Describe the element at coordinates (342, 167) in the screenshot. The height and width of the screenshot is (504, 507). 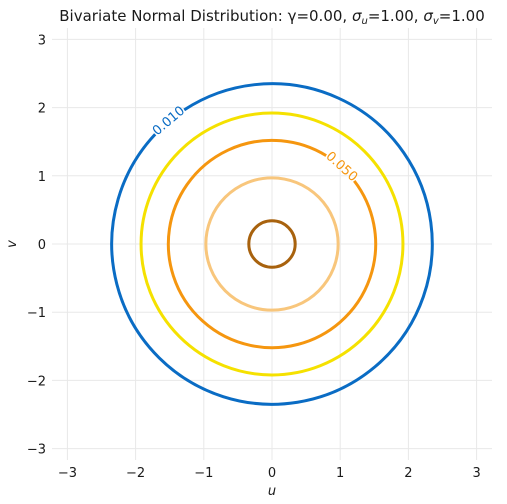
I see `contour-label: 0.050` at that location.